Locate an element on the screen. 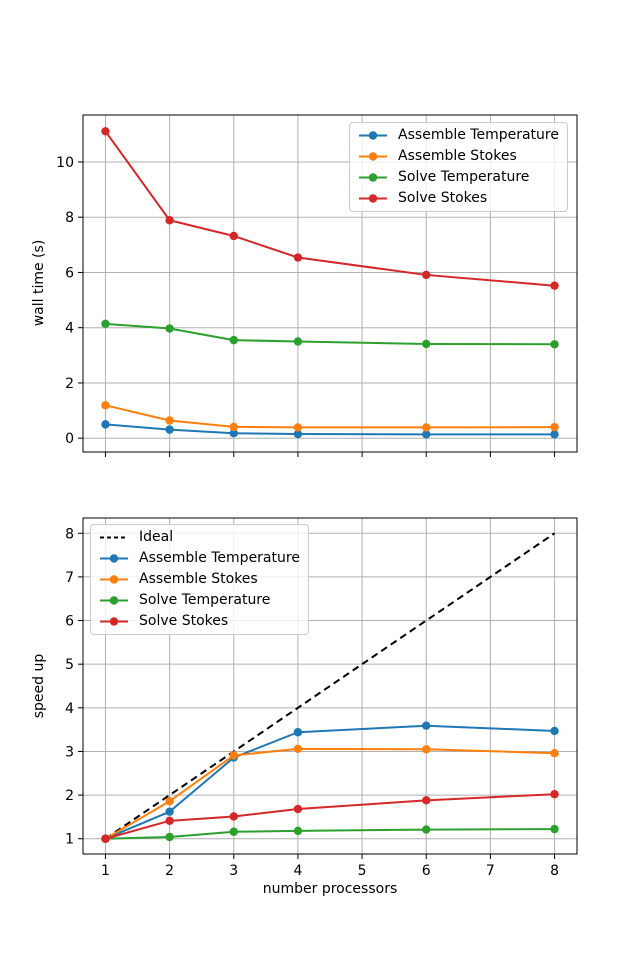 The image size is (640, 960). number-processors-axis-label: number processors is located at coordinates (330, 889).